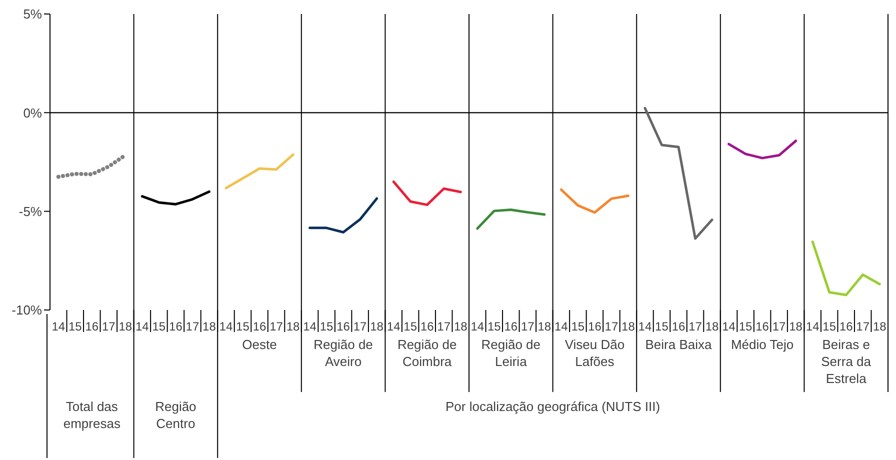  What do you see at coordinates (553, 406) in the screenshot?
I see `text: Por localização geográfica (NUTS III)` at bounding box center [553, 406].